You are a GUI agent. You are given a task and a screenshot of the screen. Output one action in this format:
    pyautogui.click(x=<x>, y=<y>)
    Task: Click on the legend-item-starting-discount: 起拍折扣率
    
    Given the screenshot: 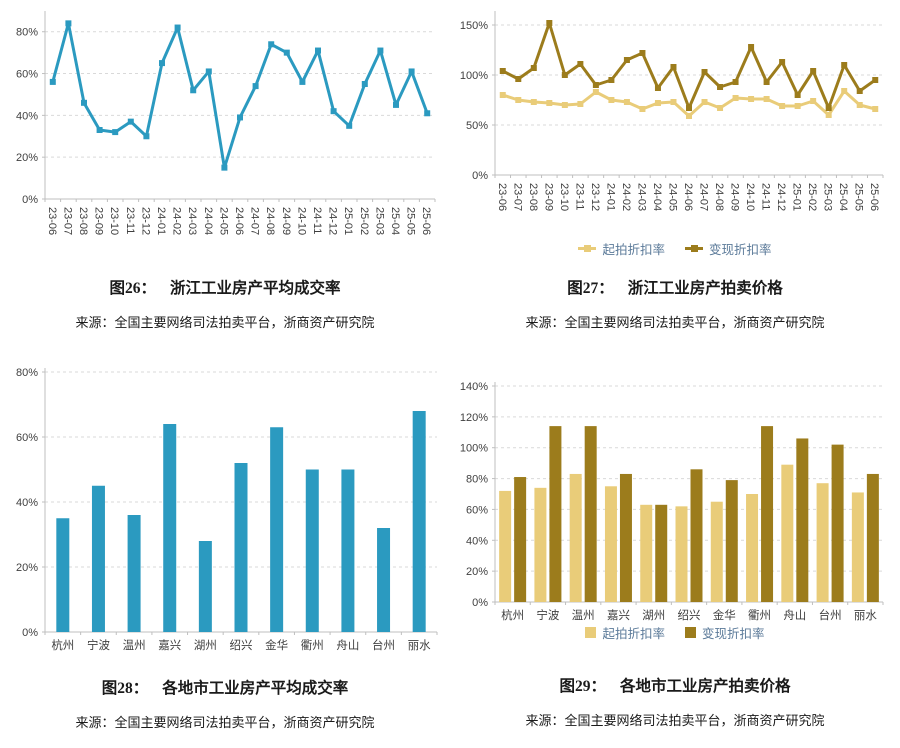 What is the action you would take?
    pyautogui.click(x=625, y=632)
    